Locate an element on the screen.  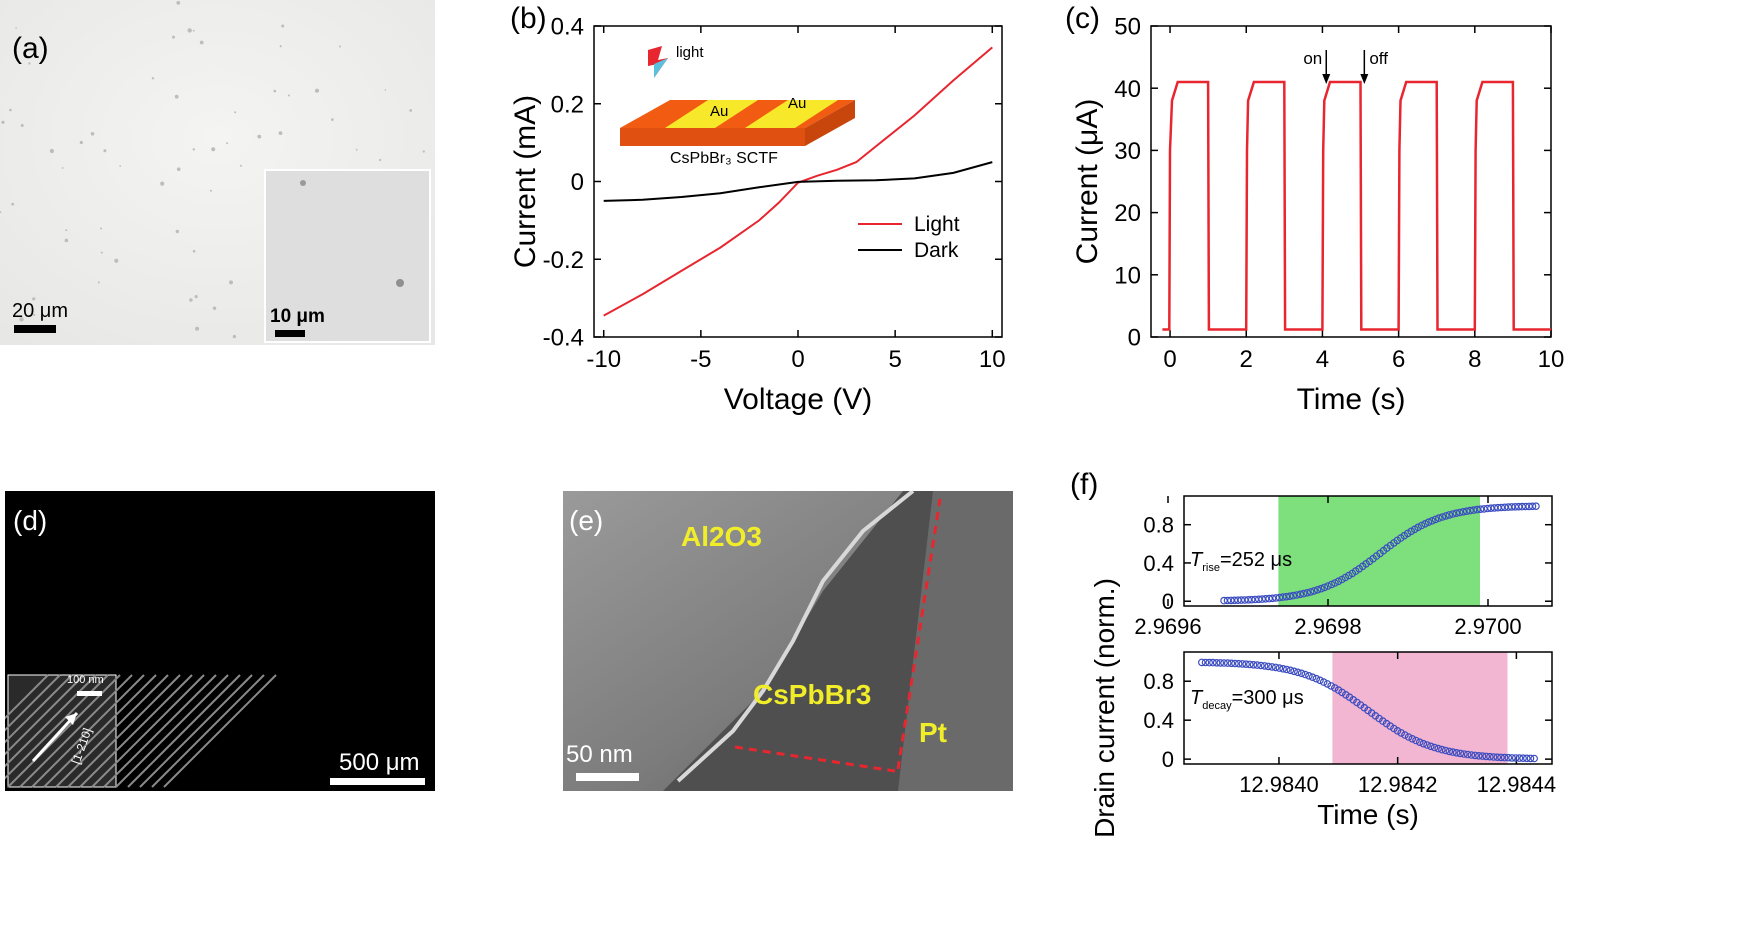
inset-film-label: CsPbBr₃ SCTF is located at coordinates (724, 158).